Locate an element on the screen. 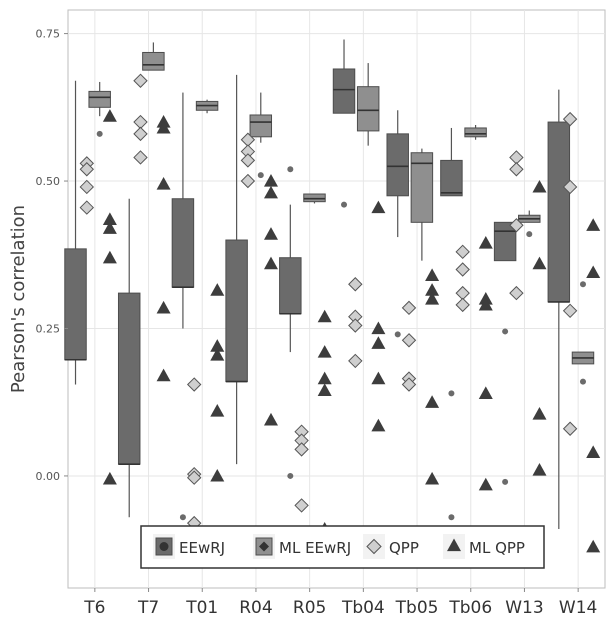  legend-label: ML EEwRJ is located at coordinates (315, 548).